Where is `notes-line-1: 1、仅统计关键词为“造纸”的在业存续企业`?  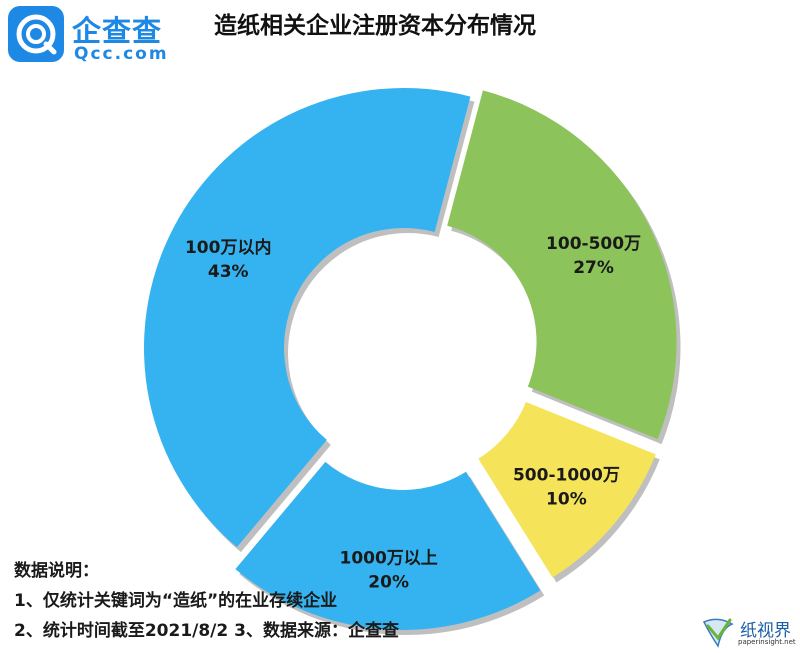
notes-line-1: 1、仅统计关键词为“造纸”的在业存续企业 is located at coordinates (176, 601).